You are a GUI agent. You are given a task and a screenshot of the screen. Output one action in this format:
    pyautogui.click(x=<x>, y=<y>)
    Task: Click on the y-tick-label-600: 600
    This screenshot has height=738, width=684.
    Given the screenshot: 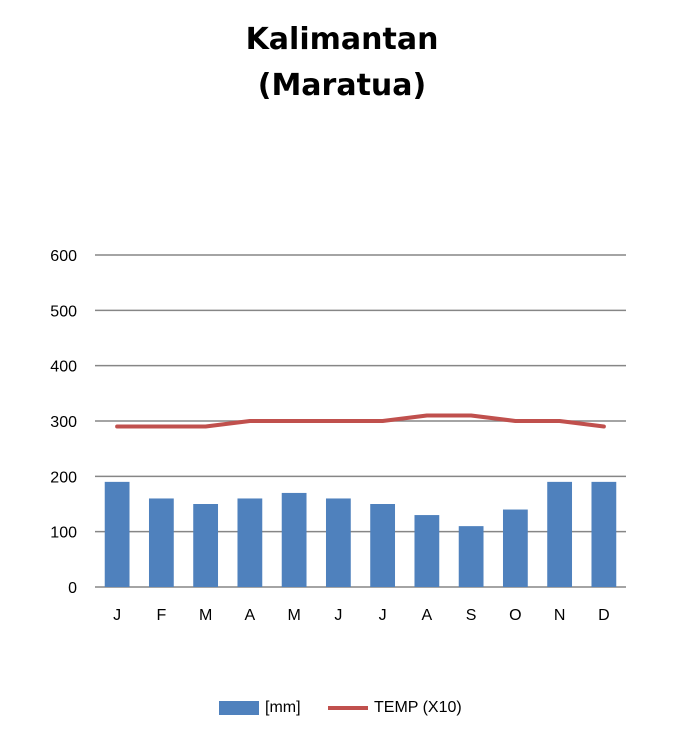 What is the action you would take?
    pyautogui.click(x=63, y=256)
    